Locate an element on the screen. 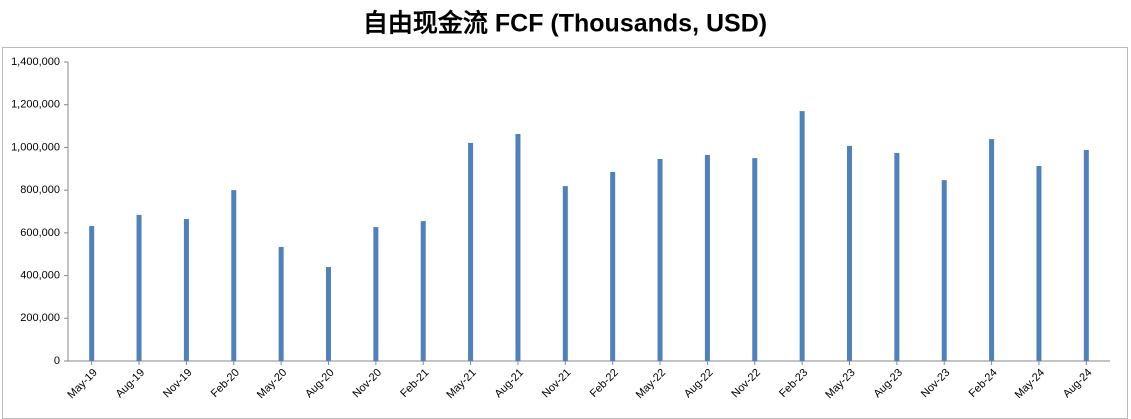 Image resolution: width=1131 pixels, height=419 pixels. x-tick-label: May-19 is located at coordinates (82, 384).